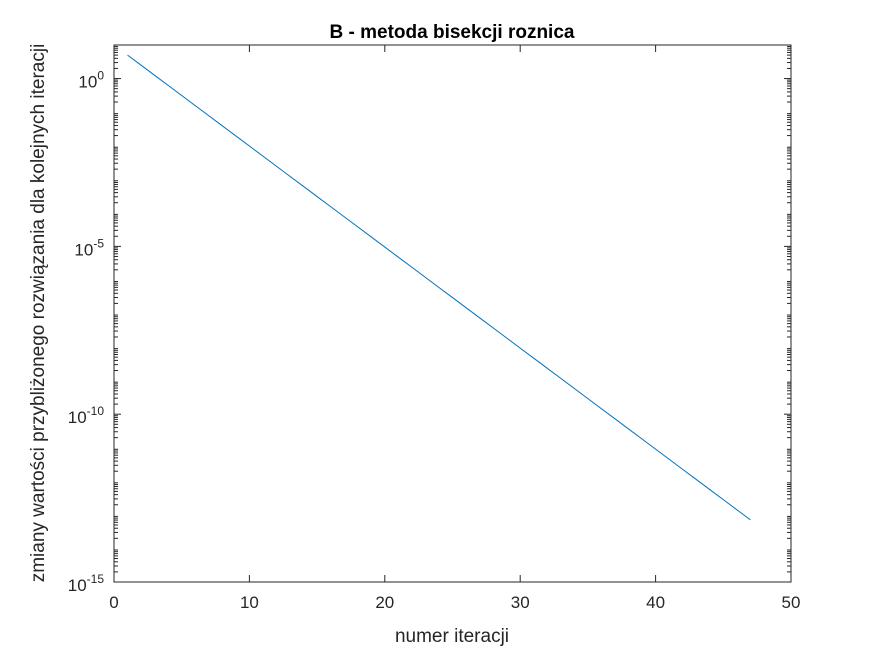 The image size is (875, 656). What do you see at coordinates (384, 602) in the screenshot?
I see `x-tick-label: 20` at bounding box center [384, 602].